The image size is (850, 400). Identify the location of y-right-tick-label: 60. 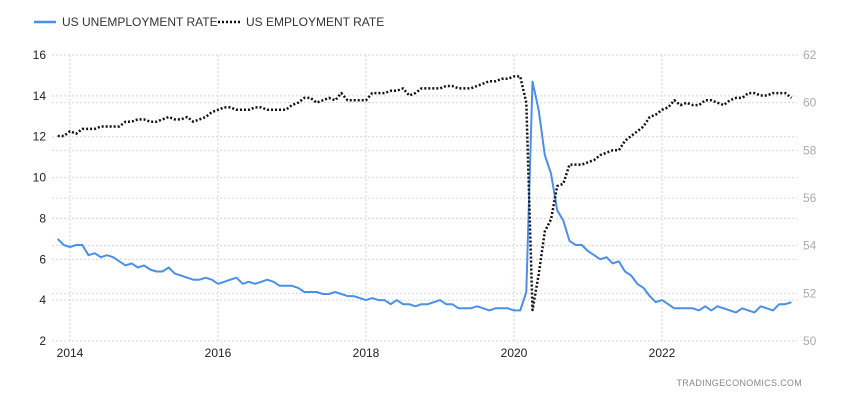
(810, 103).